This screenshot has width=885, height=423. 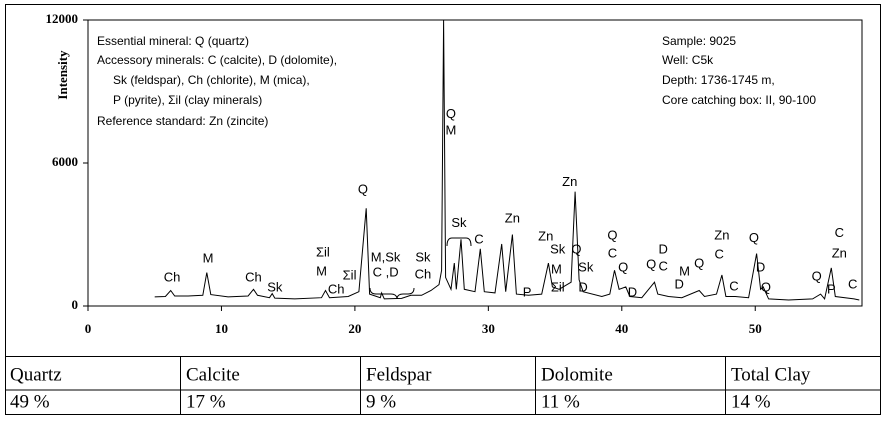 I want to click on peak-label: M,Sk, so click(x=386, y=256).